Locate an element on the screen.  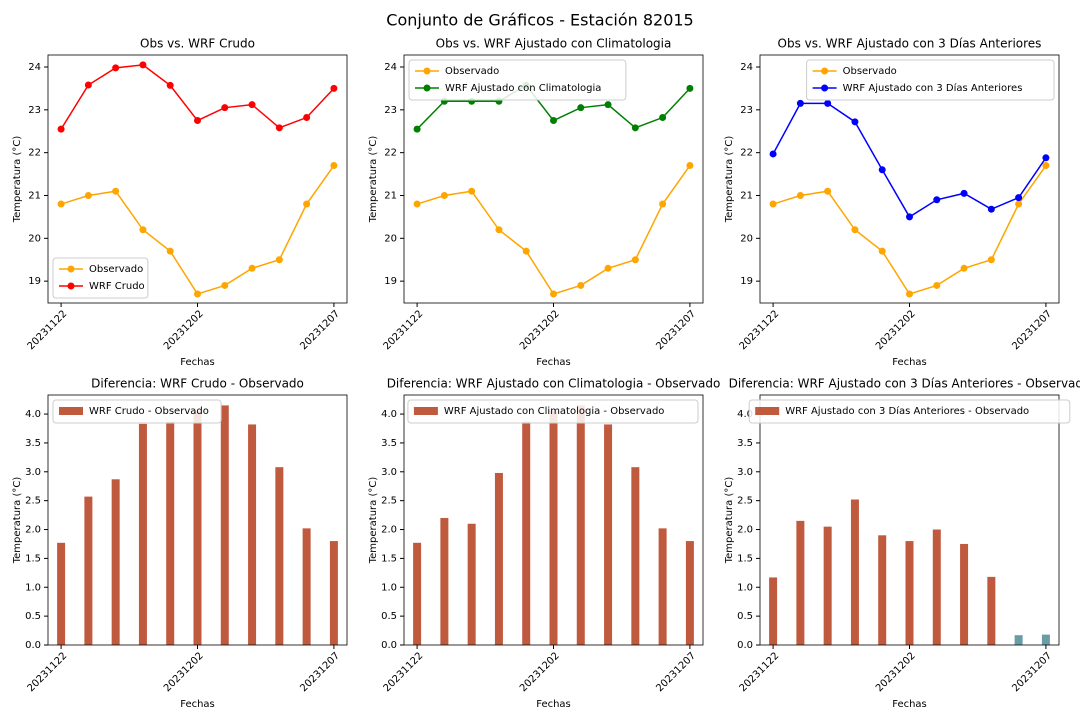
y-tick-label: 0.5 is located at coordinates (389, 616).